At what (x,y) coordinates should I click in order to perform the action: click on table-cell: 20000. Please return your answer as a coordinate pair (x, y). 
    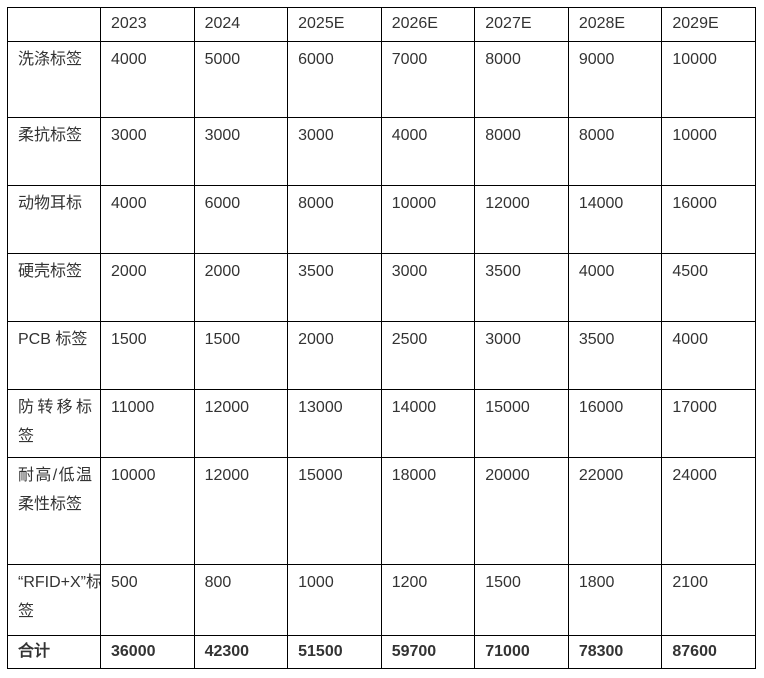
    Looking at the image, I should click on (521, 511).